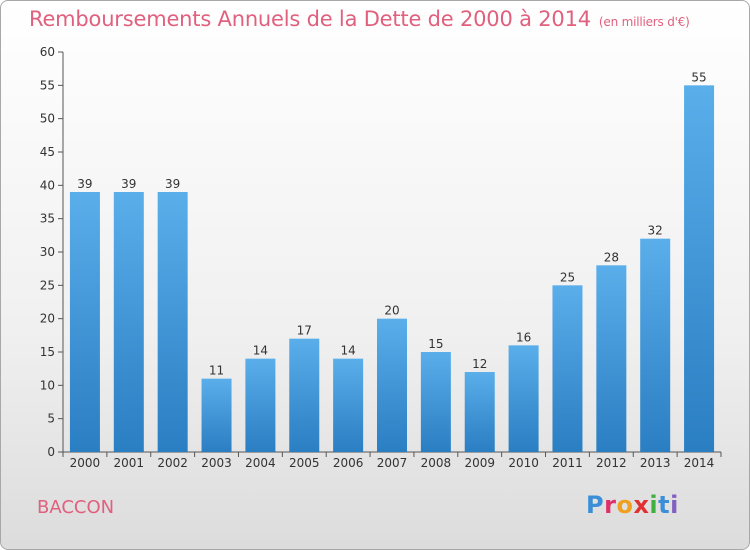 The height and width of the screenshot is (550, 750). I want to click on logo-letter: t, so click(664, 505).